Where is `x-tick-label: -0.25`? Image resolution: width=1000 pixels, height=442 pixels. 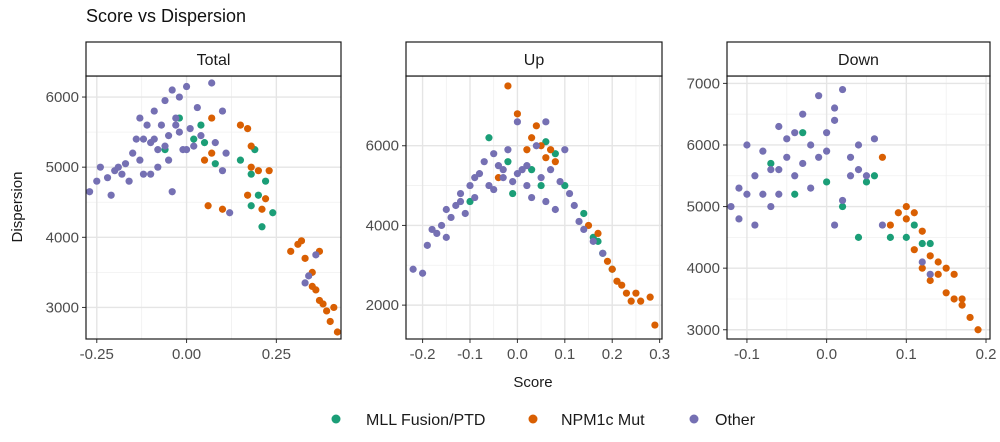 x-tick-label: -0.25 is located at coordinates (97, 354).